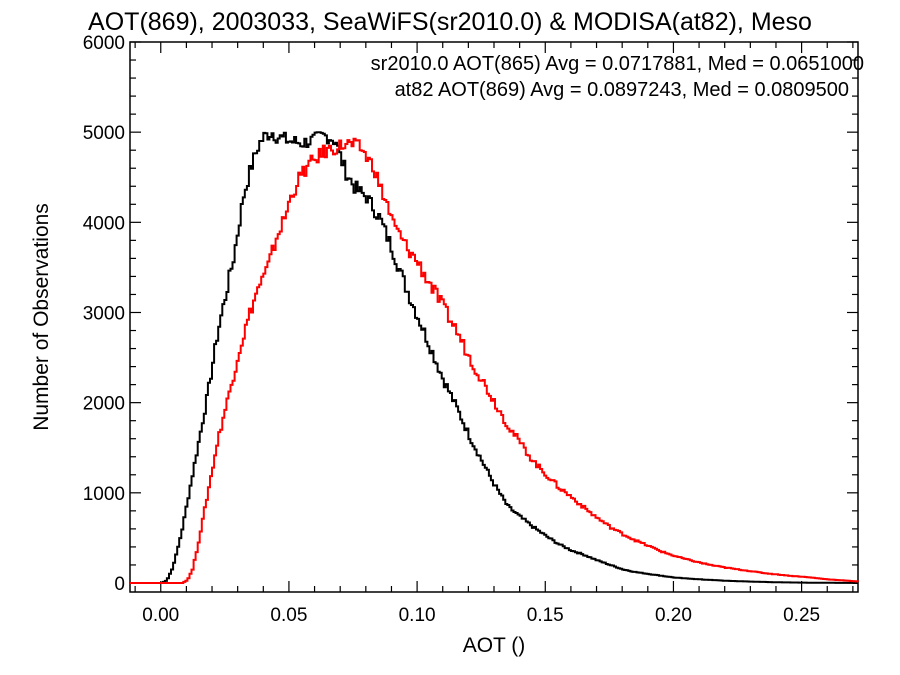 Image resolution: width=900 pixels, height=675 pixels. What do you see at coordinates (160, 615) in the screenshot?
I see `x-tick-label: 0.00` at bounding box center [160, 615].